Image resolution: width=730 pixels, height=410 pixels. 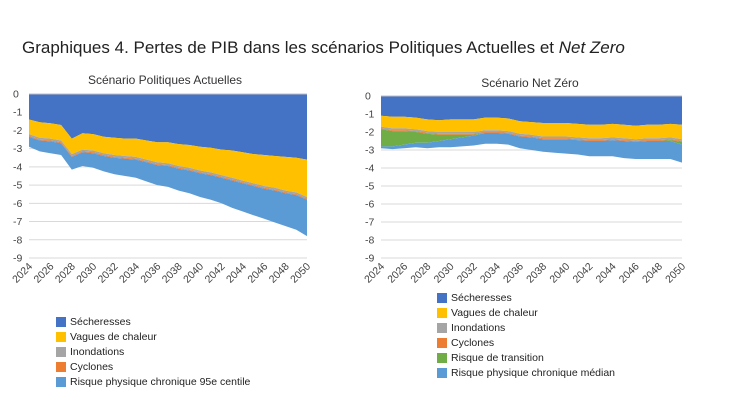 I want to click on legend-item-risque-de-transition: Risque de transition, so click(x=526, y=357).